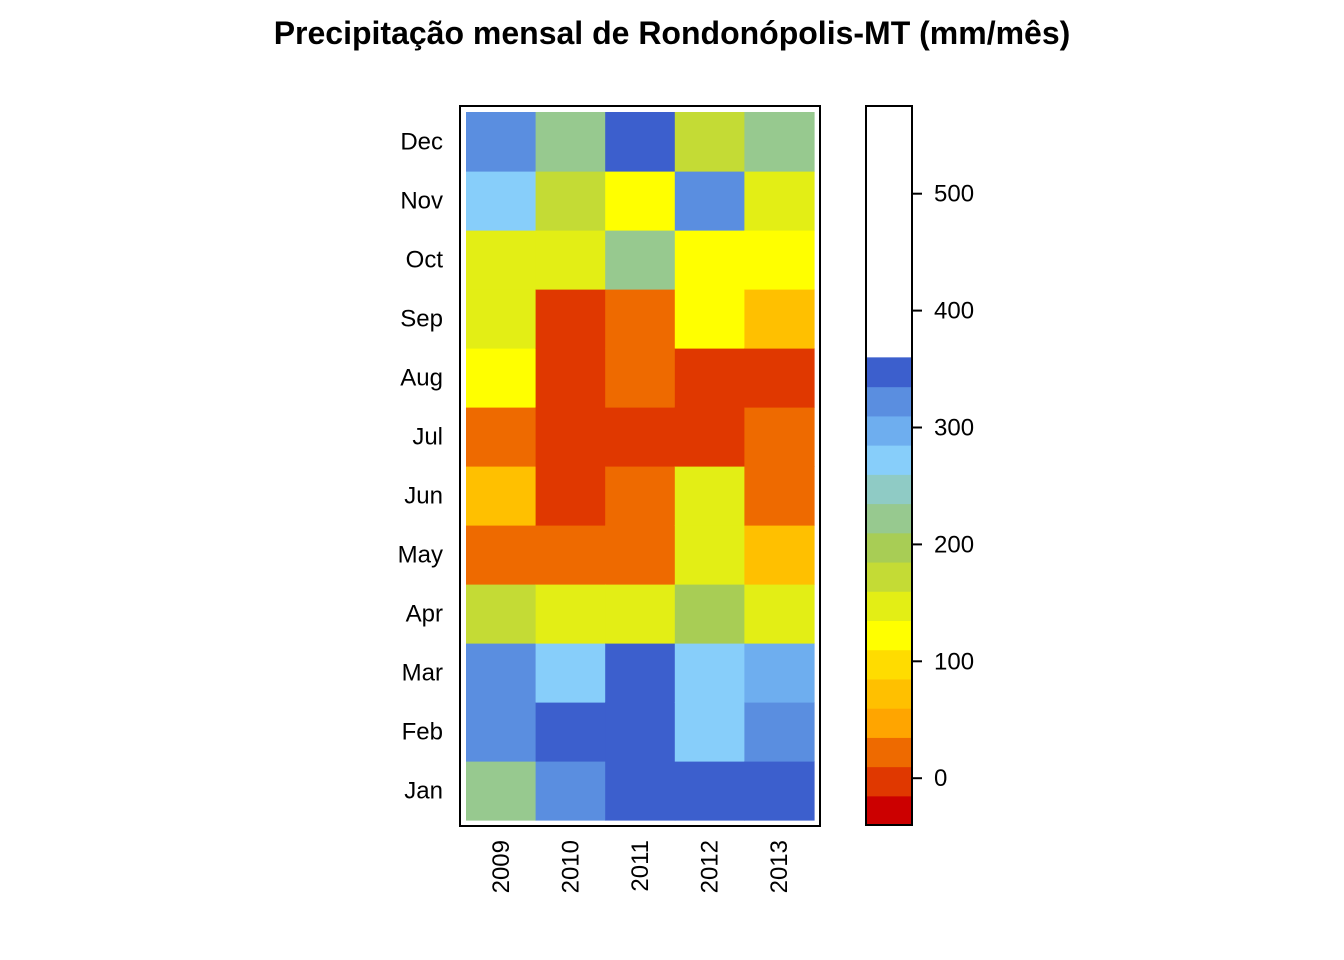  Describe the element at coordinates (421, 142) in the screenshot. I see `y-tick-label-dec: Dec` at that location.